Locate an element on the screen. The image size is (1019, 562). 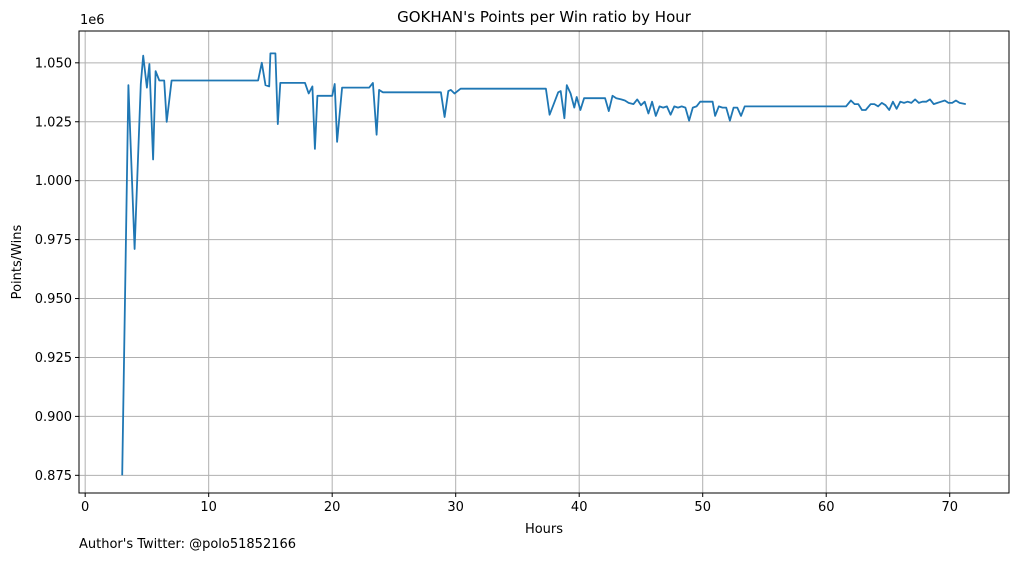
y-tick-label: 0.925 is located at coordinates (53, 358).